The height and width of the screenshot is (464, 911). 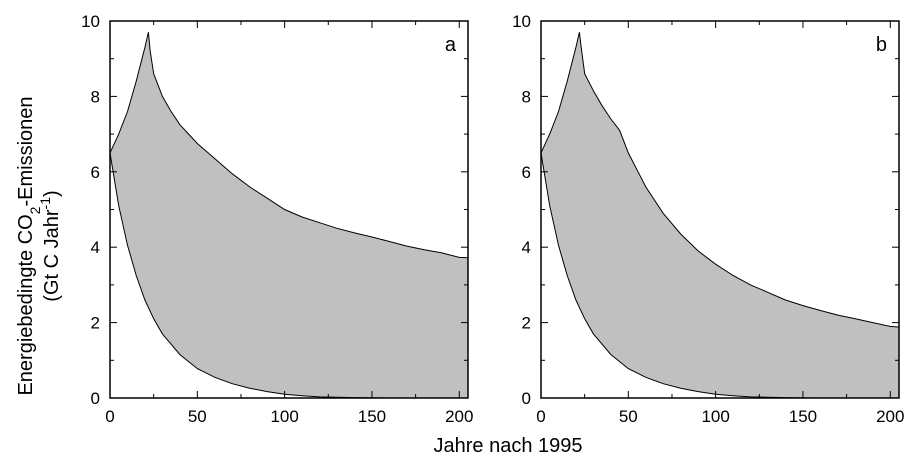 I want to click on y-axis-title-line1: Energiebedingte CO2-Emissionen, so click(x=29, y=245).